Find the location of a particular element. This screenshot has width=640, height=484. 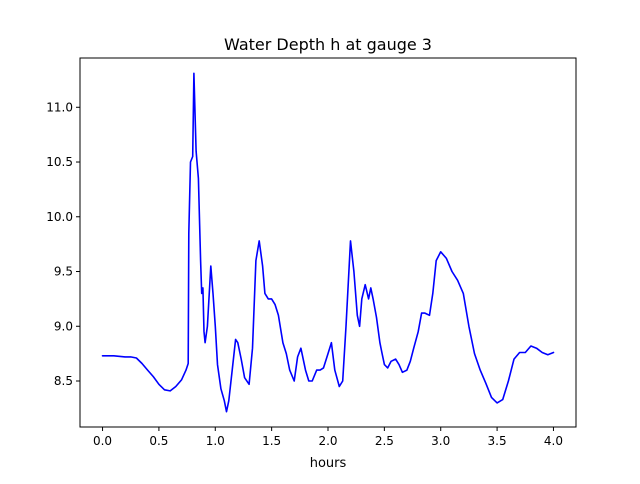

y-tick-label: 11.0 is located at coordinates (59, 107).